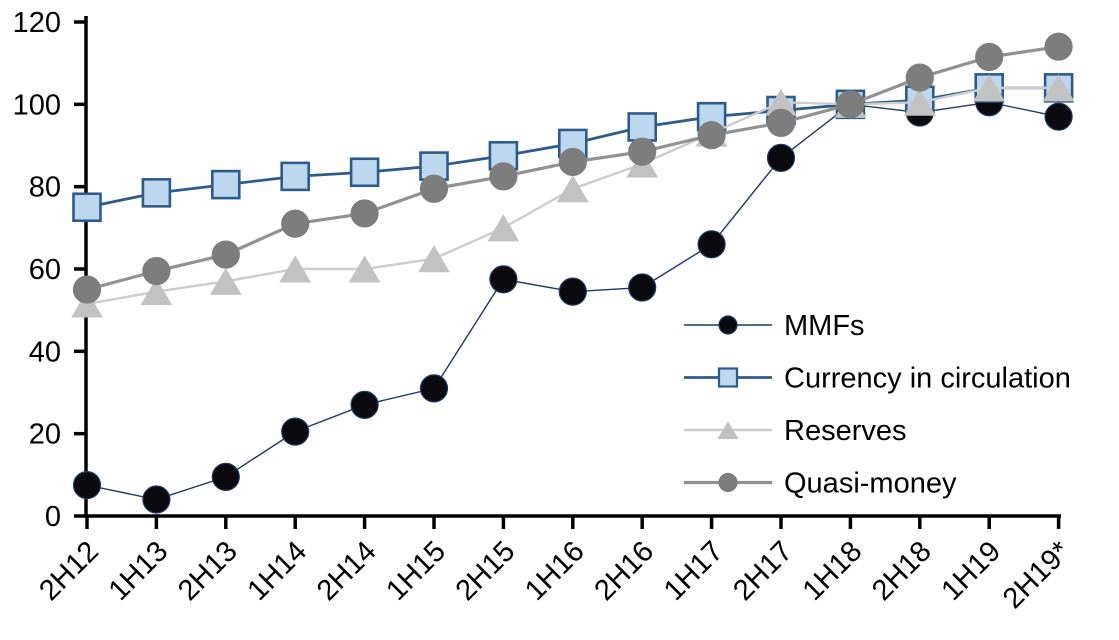 The image size is (1119, 640). I want to click on x-tick-label: 1H15, so click(416, 571).